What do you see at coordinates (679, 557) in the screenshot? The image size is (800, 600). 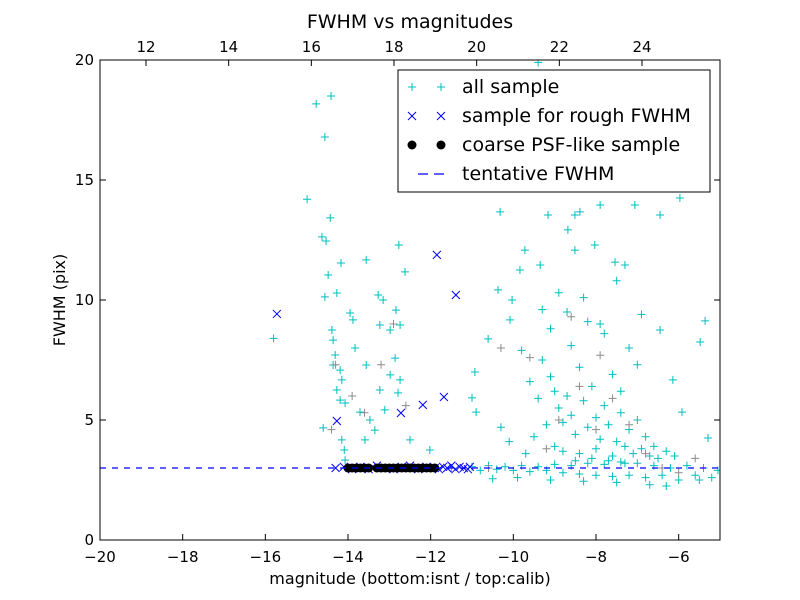 I see `x-tick-label: −6` at bounding box center [679, 557].